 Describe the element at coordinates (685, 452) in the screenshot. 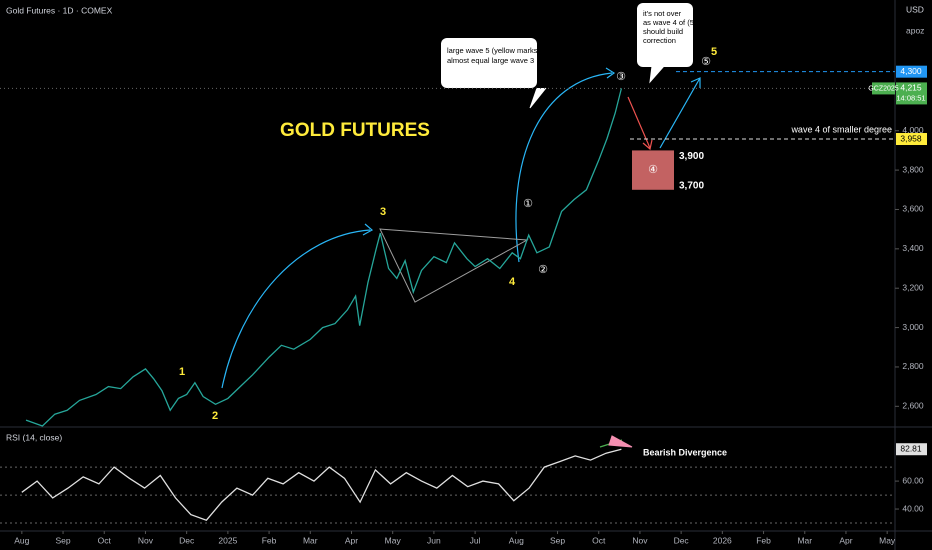

I see `rsi-annotation: Bearish Divergence` at that location.